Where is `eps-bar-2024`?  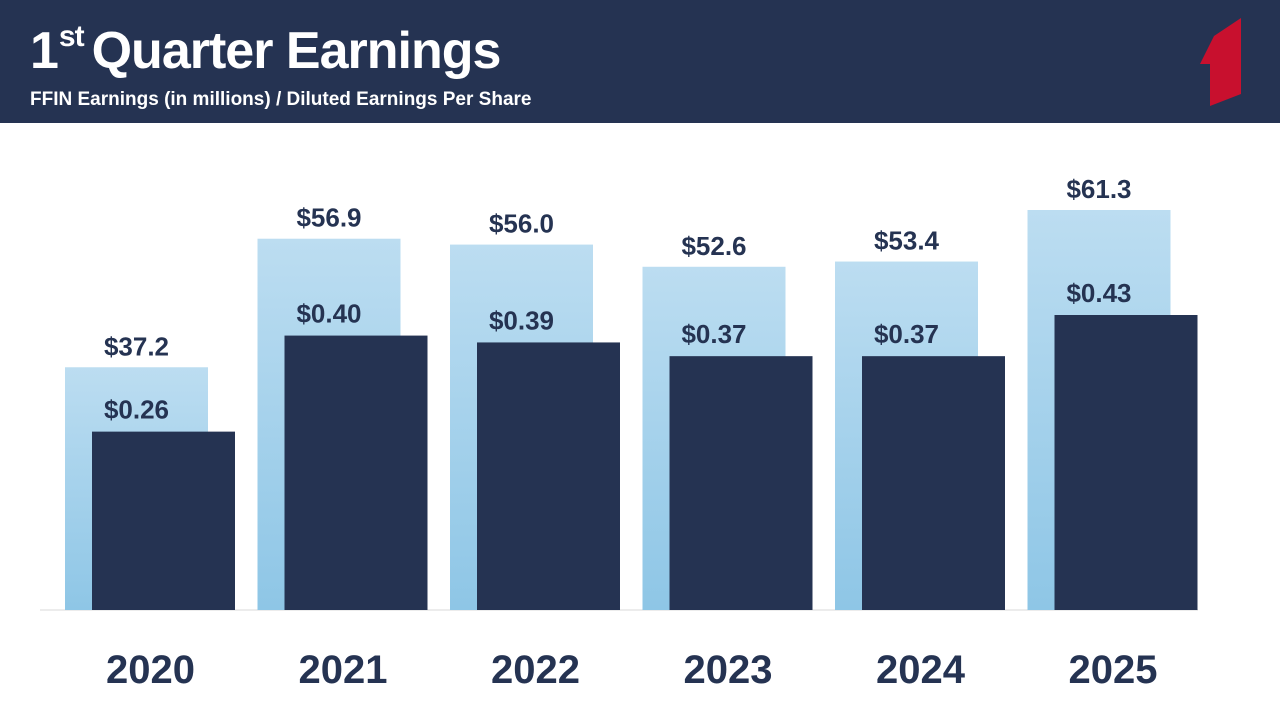 eps-bar-2024 is located at coordinates (933, 483).